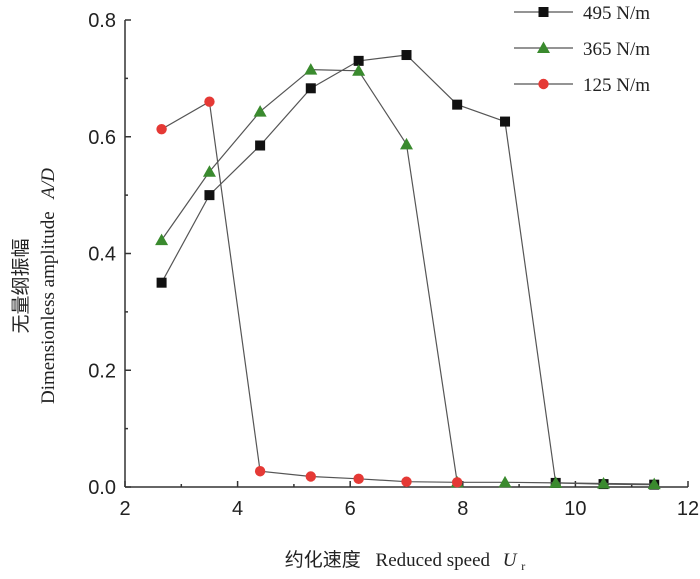 The image size is (700, 579). What do you see at coordinates (102, 488) in the screenshot?
I see `y-tick-label: 0.0` at bounding box center [102, 488].